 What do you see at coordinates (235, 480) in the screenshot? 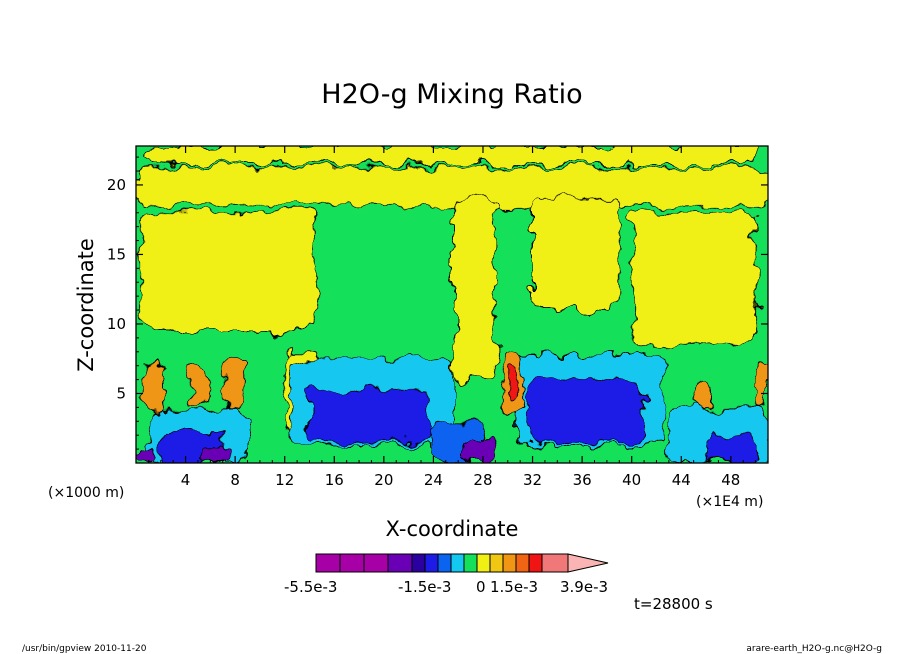
I see `x-tick-label: 8` at bounding box center [235, 480].